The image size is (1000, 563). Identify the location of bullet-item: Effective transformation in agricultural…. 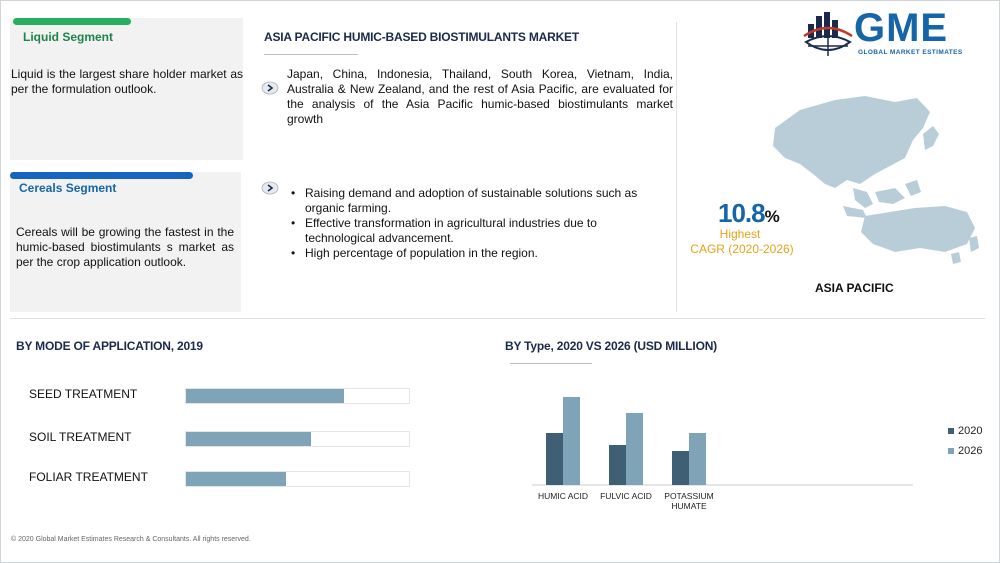
(479, 231).